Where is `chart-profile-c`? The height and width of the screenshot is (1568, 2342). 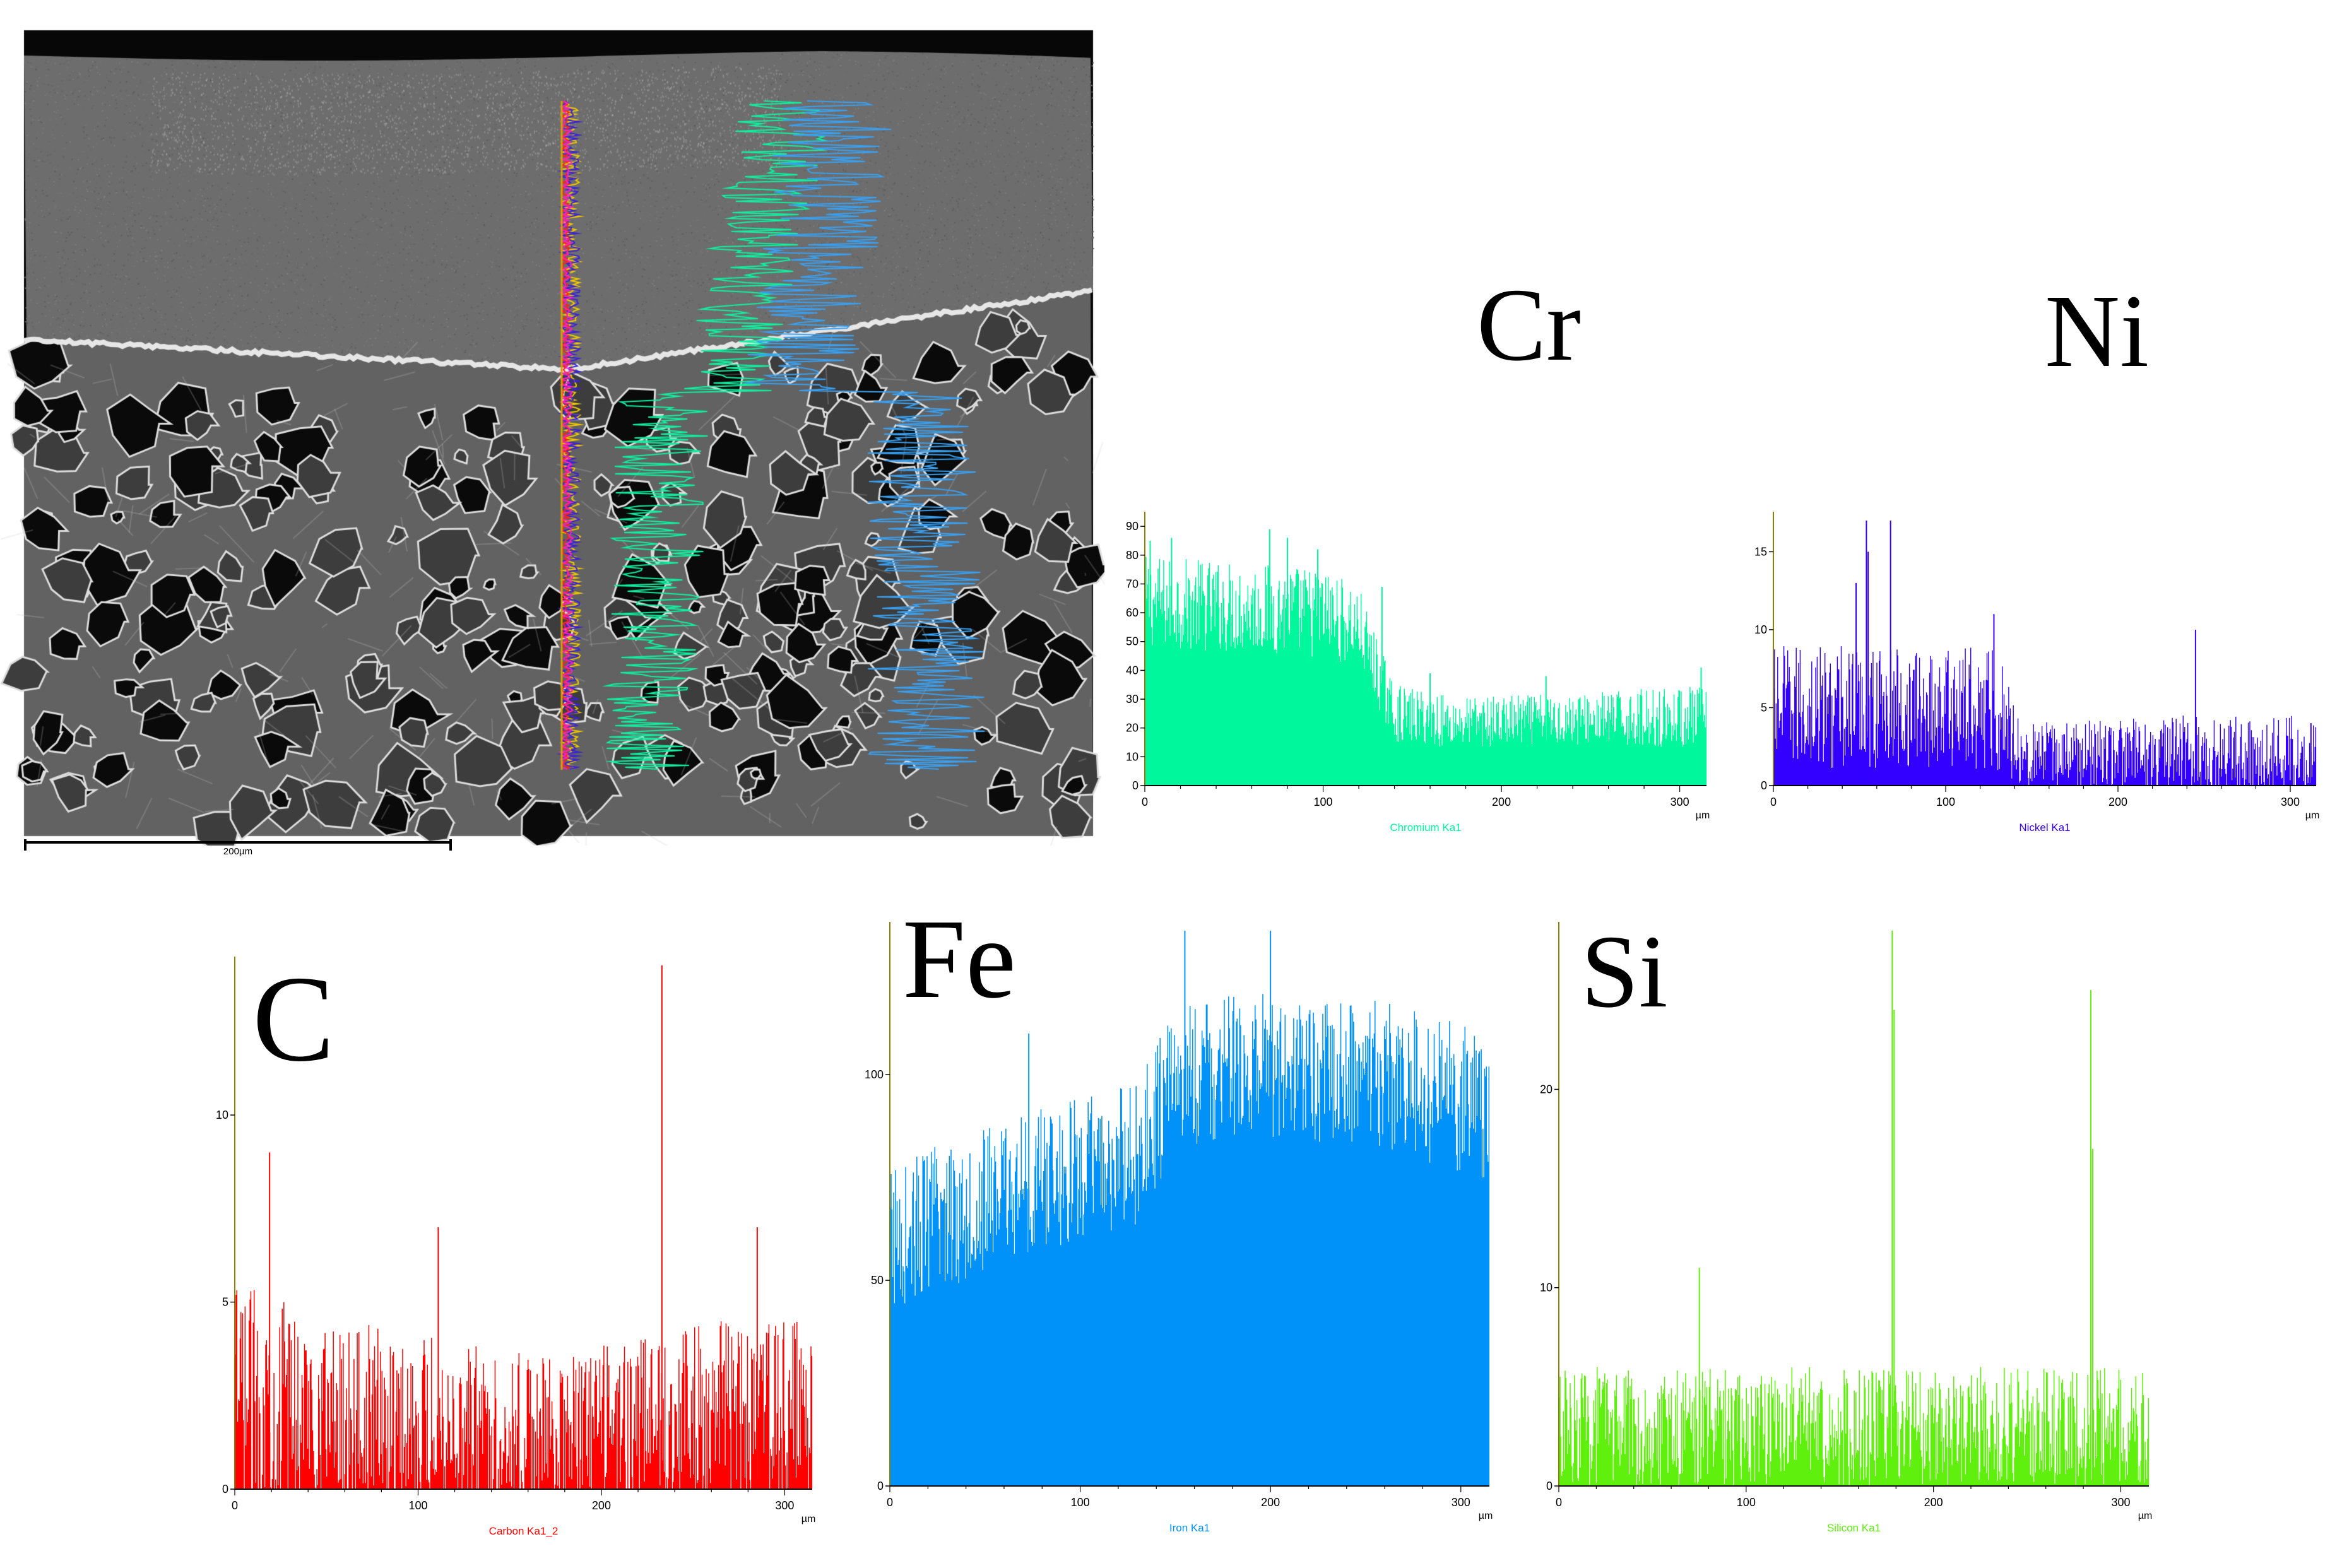
chart-profile-c is located at coordinates (523, 1389).